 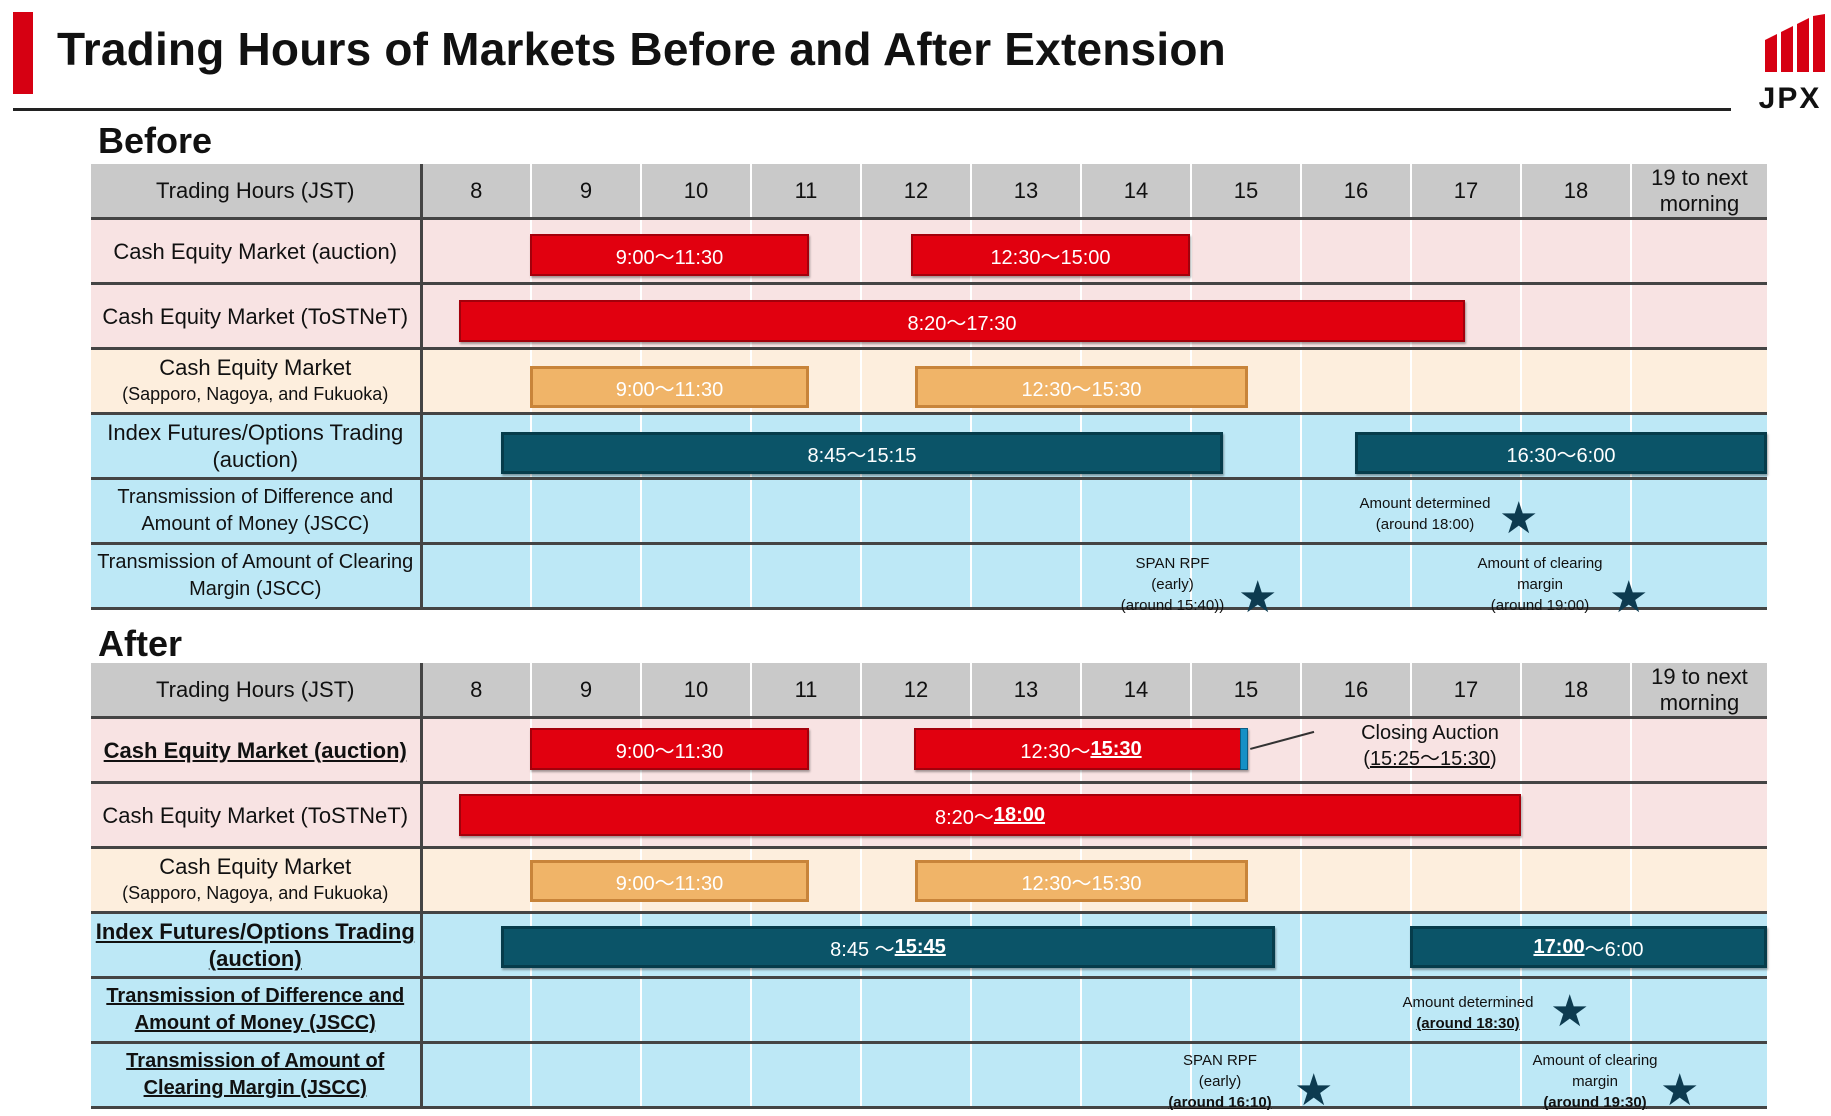 What do you see at coordinates (1570, 1011) in the screenshot?
I see `after-amount-determined-star-icon: ★` at bounding box center [1570, 1011].